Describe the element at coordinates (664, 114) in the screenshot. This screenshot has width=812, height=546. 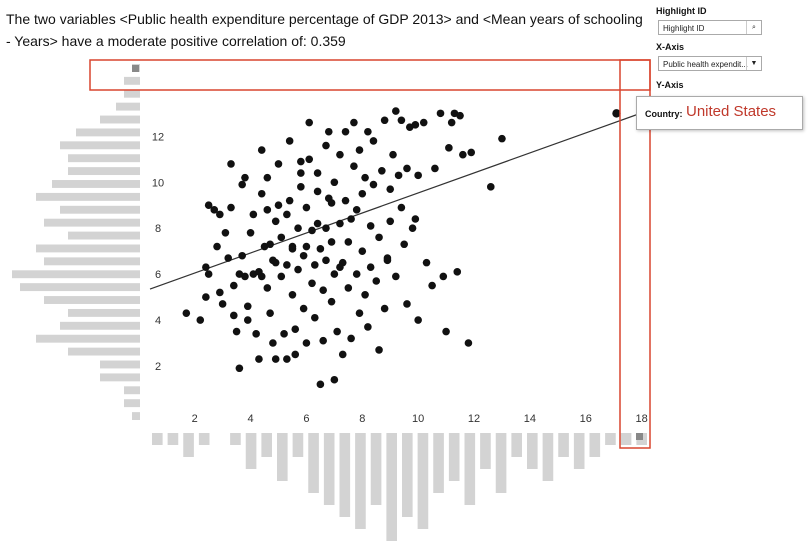
I see `tooltip-label: Country:` at that location.